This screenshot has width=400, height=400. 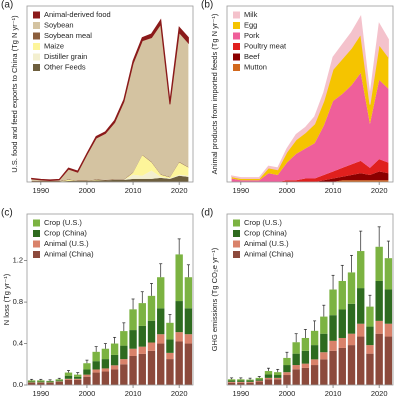 What do you see at coordinates (87, 190) in the screenshot?
I see `x-tick-label: 2000` at bounding box center [87, 190].